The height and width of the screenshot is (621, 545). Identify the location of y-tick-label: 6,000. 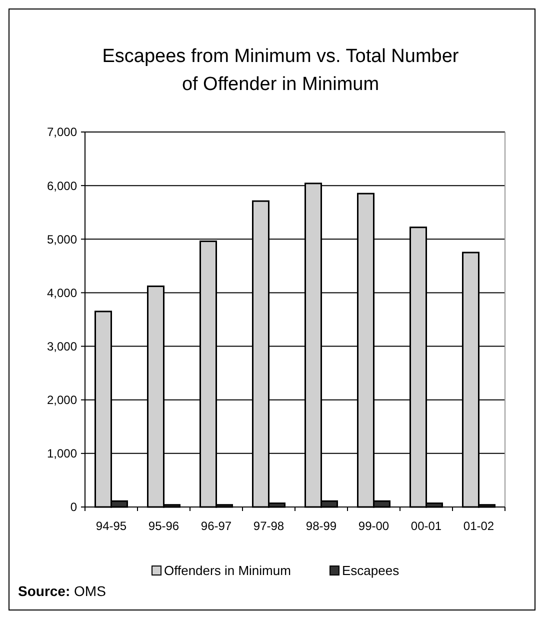
(62, 185).